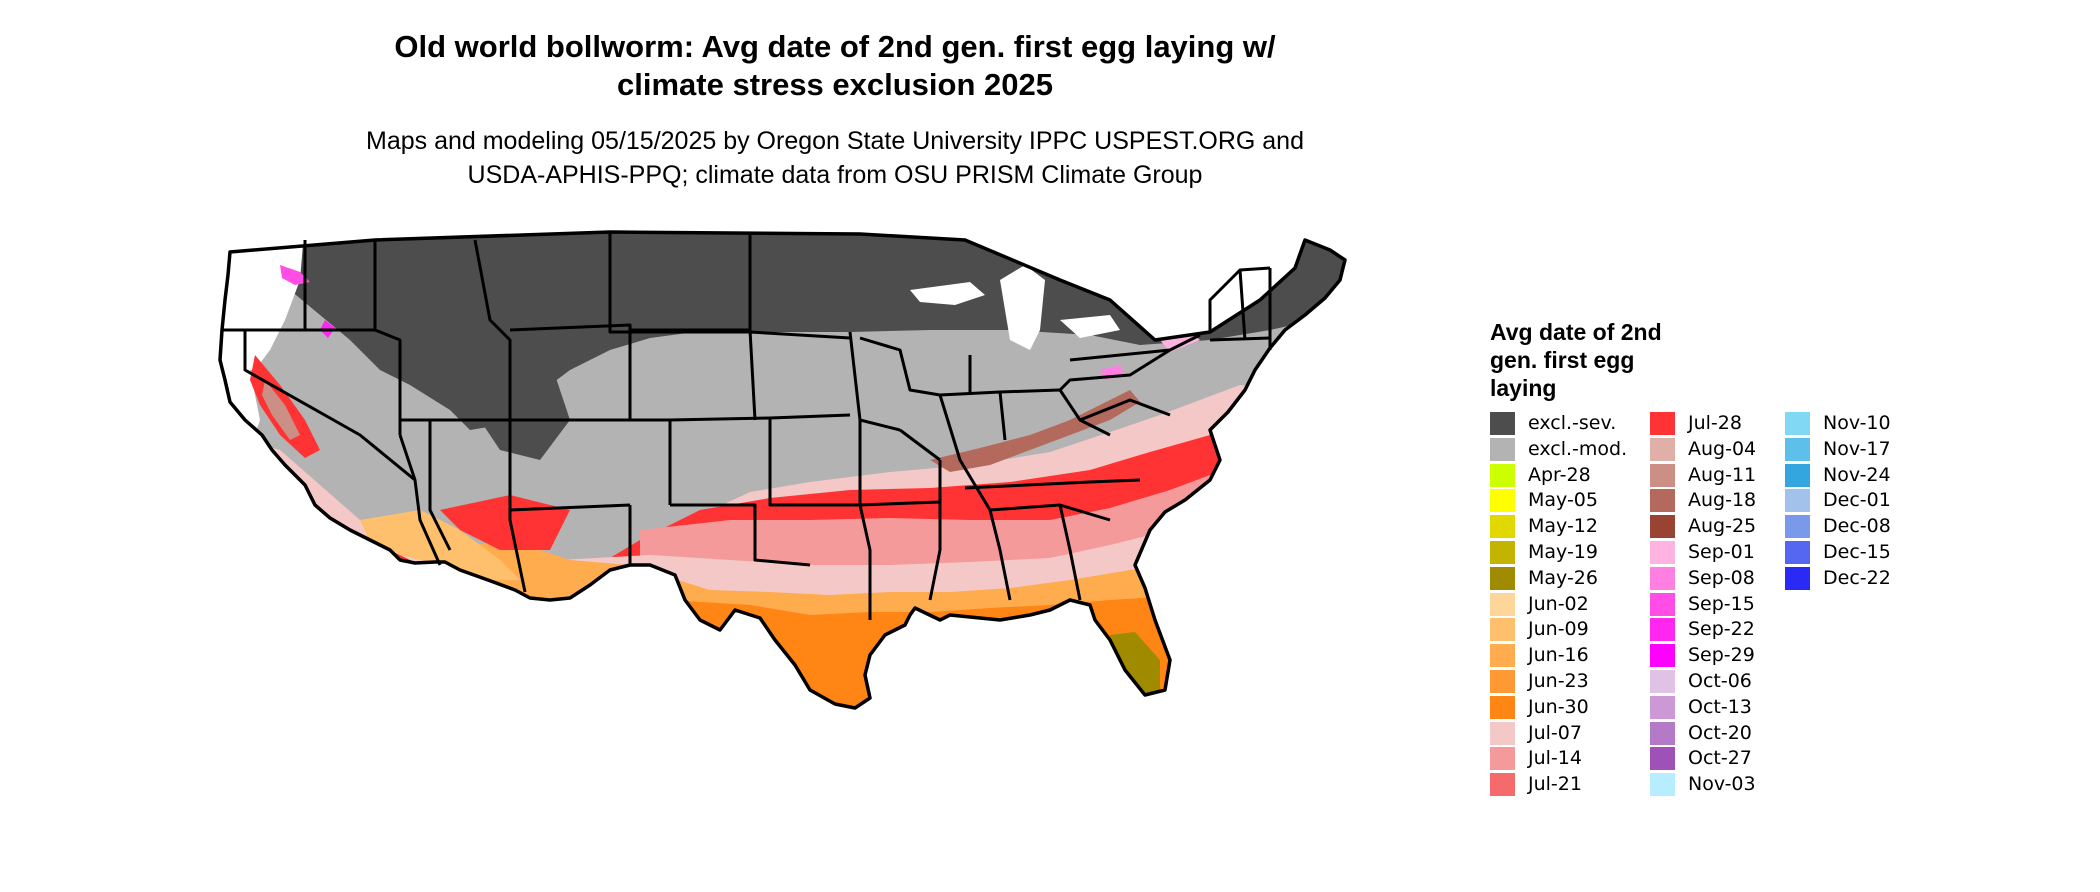 The height and width of the screenshot is (892, 2100). Describe the element at coordinates (1721, 603) in the screenshot. I see `legend-label: Sep-15` at that location.